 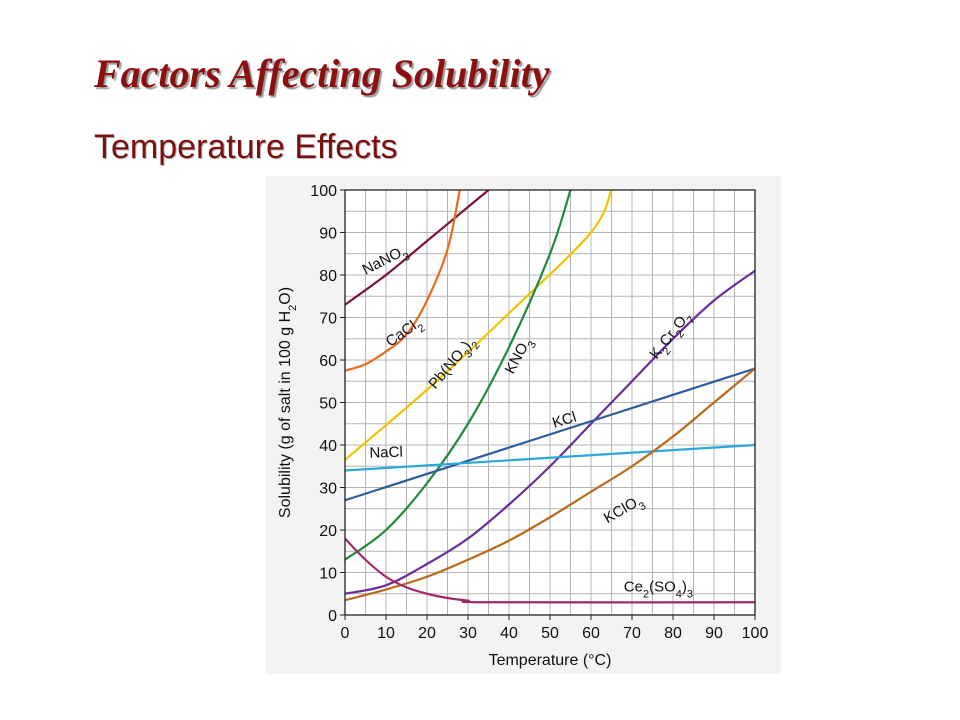 What do you see at coordinates (673, 633) in the screenshot?
I see `x-tick-label: 80` at bounding box center [673, 633].